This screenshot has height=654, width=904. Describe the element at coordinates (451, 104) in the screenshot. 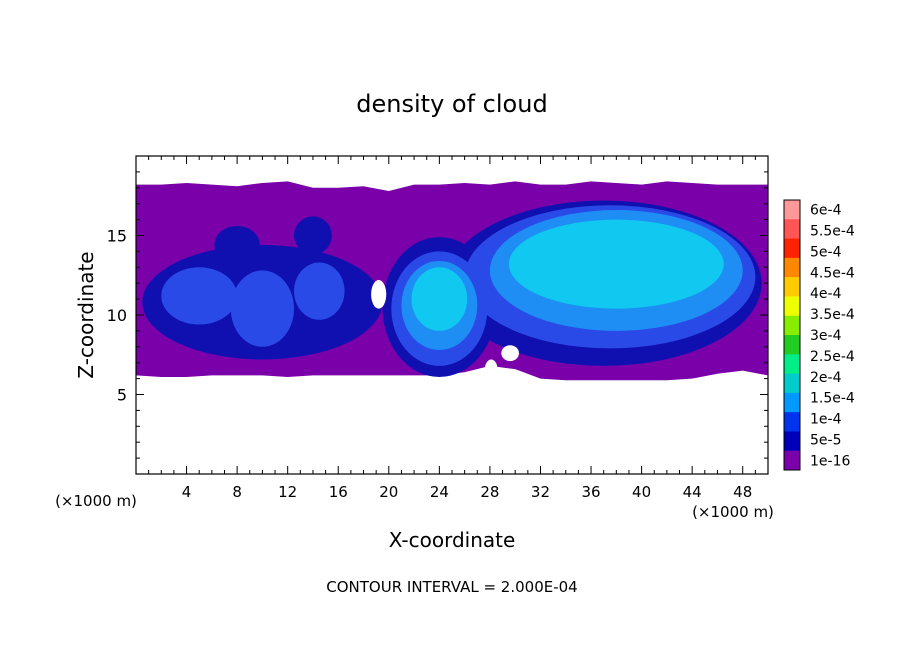

I see `chart-title: density of cloud` at that location.